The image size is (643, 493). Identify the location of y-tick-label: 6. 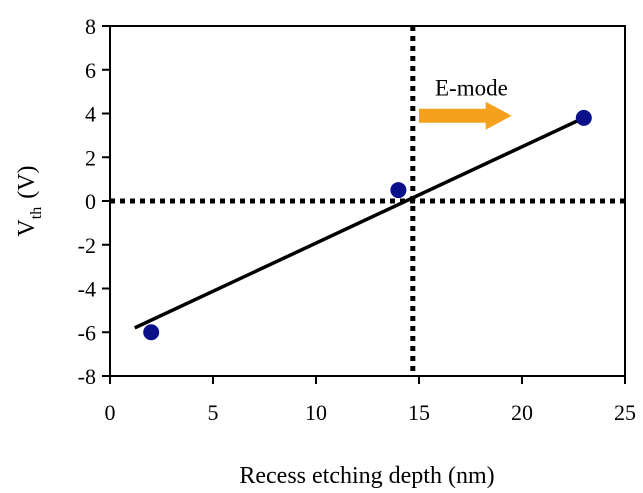
(90, 70).